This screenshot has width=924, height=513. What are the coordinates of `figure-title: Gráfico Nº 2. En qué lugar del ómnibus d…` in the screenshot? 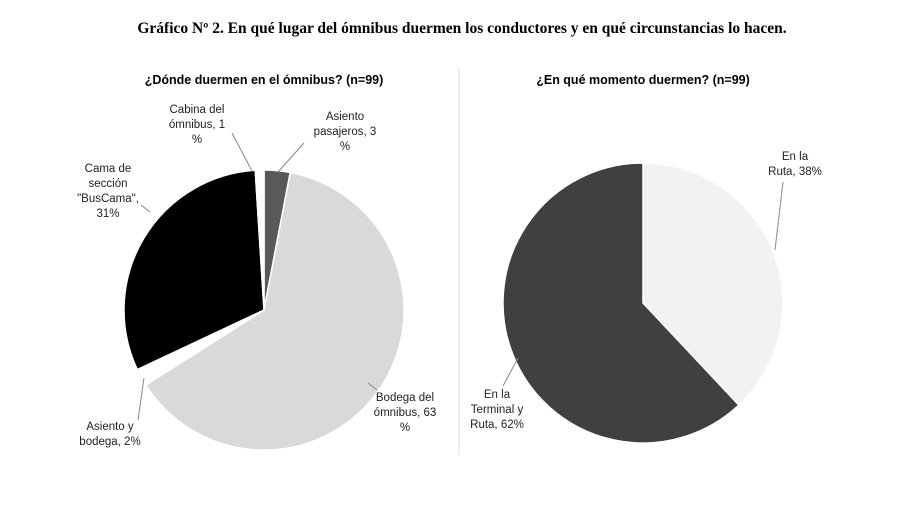 It's located at (462, 28).